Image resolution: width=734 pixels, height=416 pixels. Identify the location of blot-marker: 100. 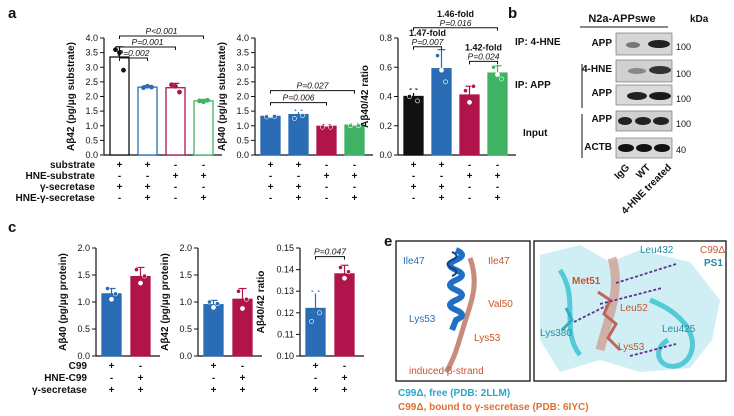
(683, 99).